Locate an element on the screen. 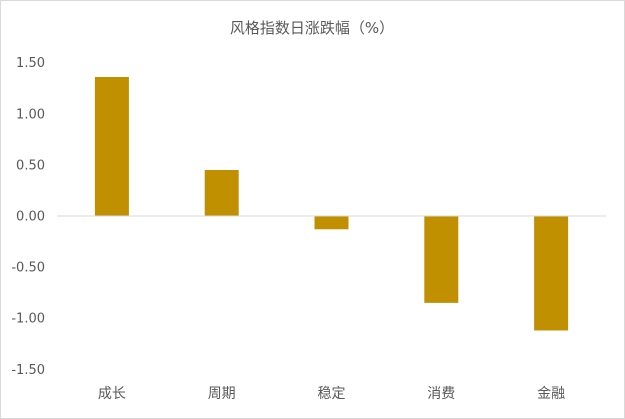 This screenshot has width=625, height=419. x-category-label: 周期 is located at coordinates (222, 394).